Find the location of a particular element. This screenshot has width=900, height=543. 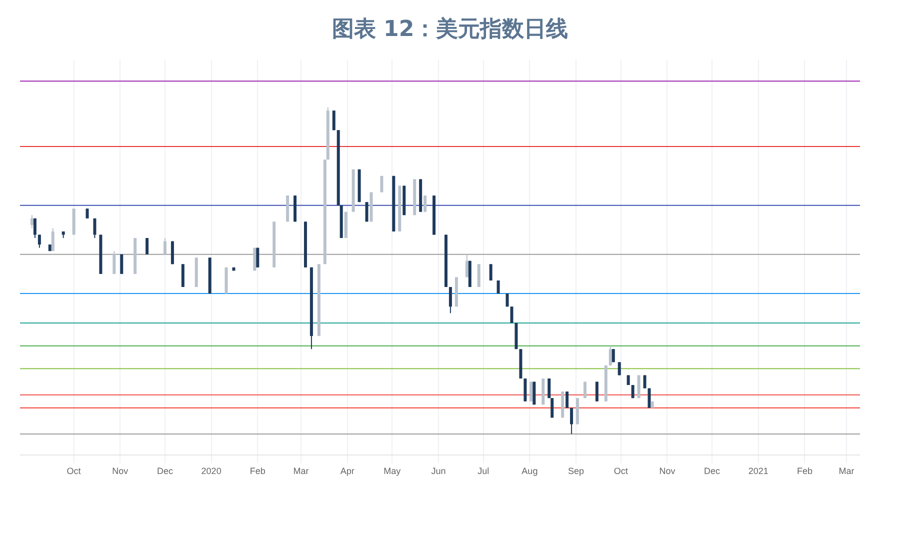

x-tick-label: 2020 is located at coordinates (211, 471).